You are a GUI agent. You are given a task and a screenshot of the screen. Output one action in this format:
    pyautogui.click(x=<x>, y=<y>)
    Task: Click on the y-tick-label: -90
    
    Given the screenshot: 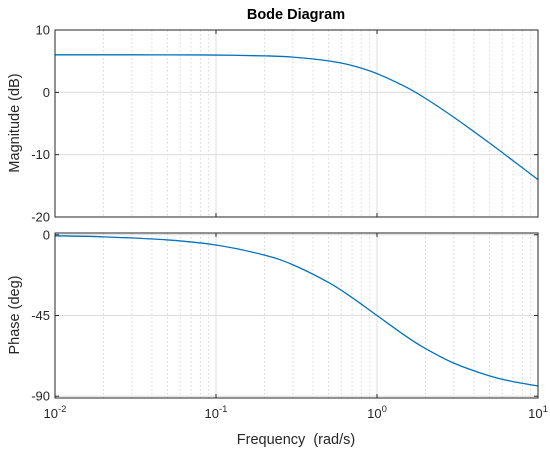 What is the action you would take?
    pyautogui.click(x=40, y=396)
    